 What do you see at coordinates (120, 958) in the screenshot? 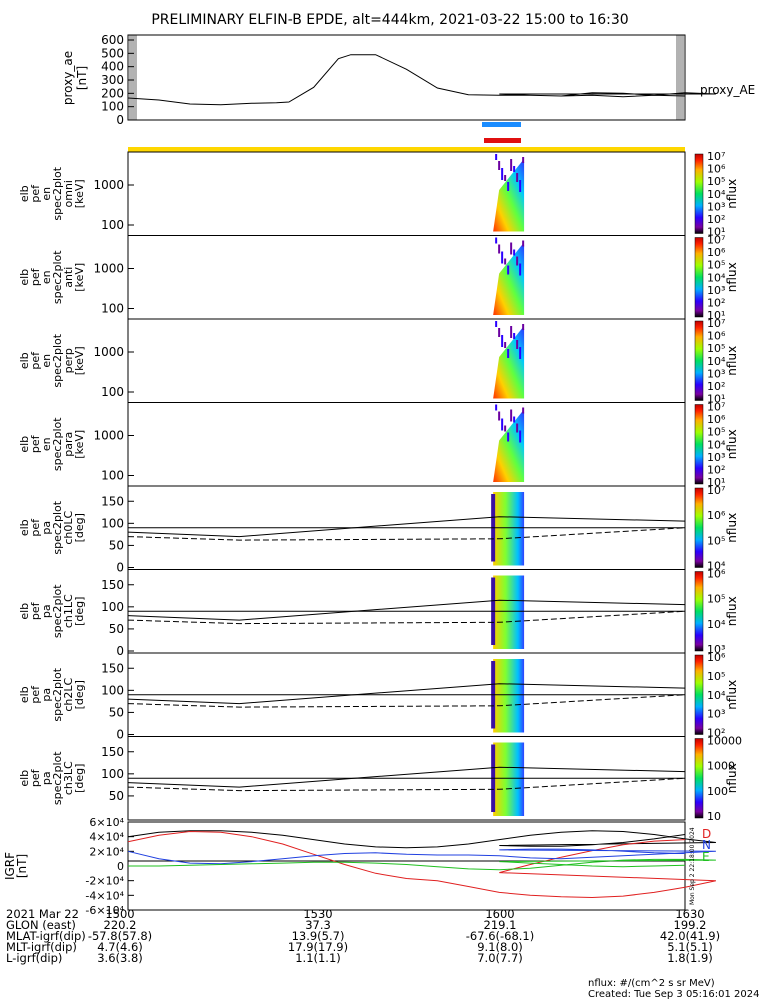
I see `orbit-row-value: 3.6(3.8)` at bounding box center [120, 958].